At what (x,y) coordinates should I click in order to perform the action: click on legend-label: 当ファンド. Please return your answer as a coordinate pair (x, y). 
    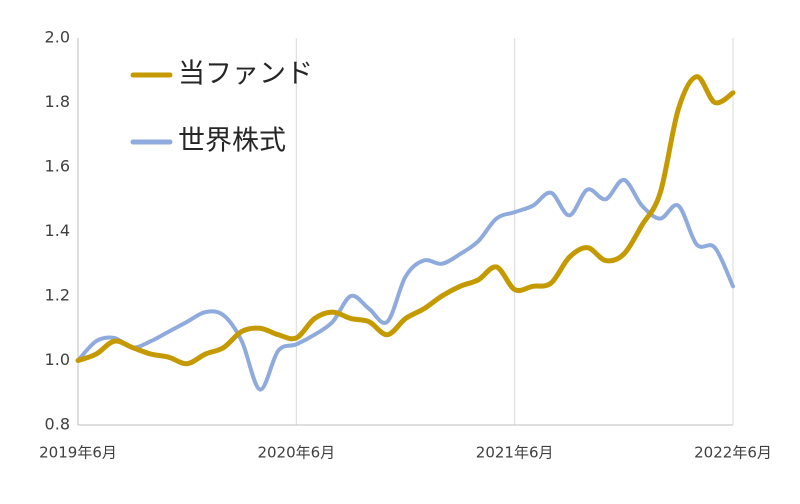
    Looking at the image, I should click on (245, 74).